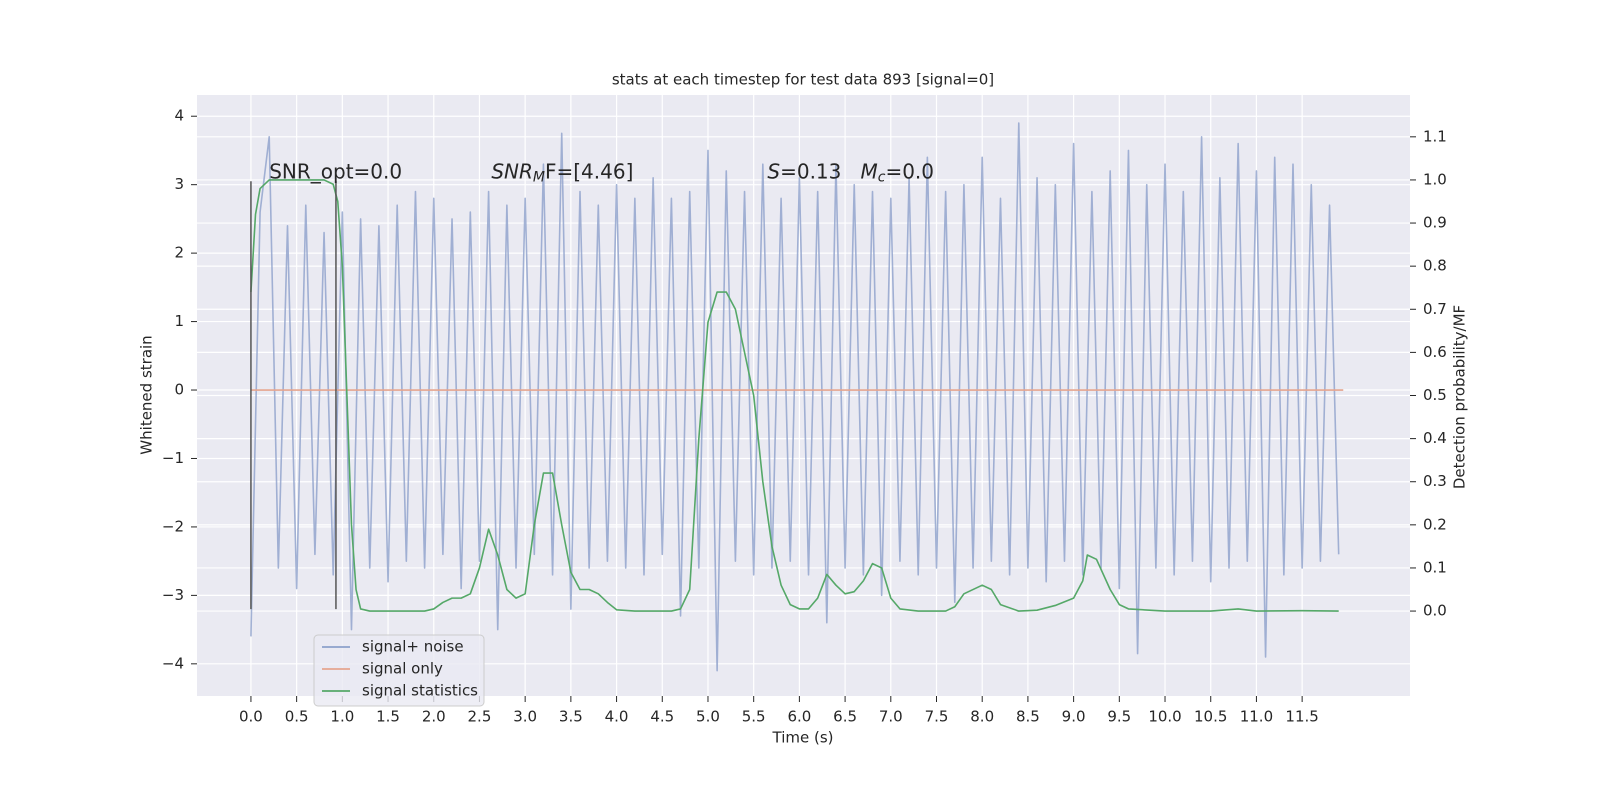 This screenshot has height=800, width=1600. Describe the element at coordinates (754, 717) in the screenshot. I see `x-tick-label: 5.5` at that location.